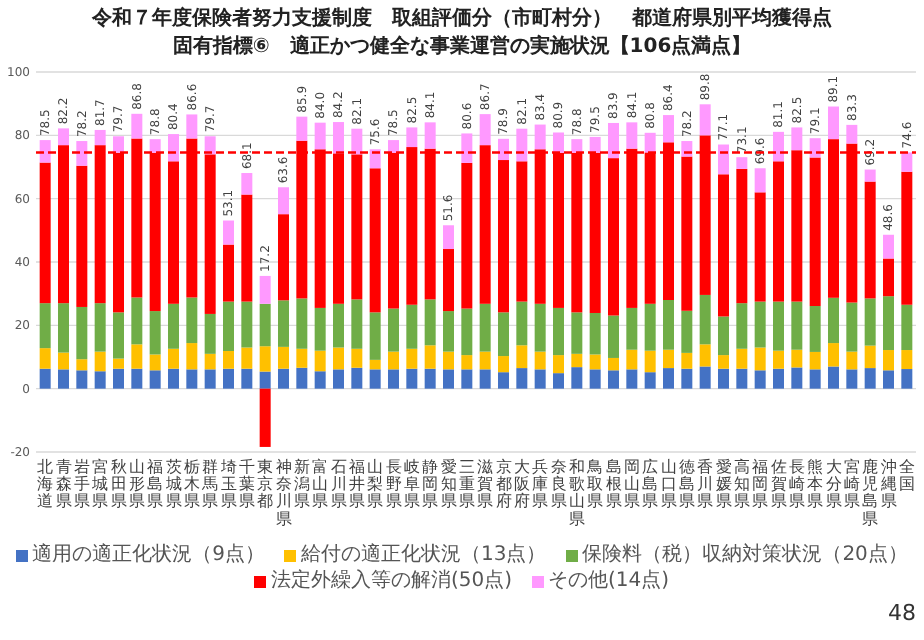 This screenshot has height=640, width=924. I want to click on x-tick-label: 福岡県, so click(760, 484).